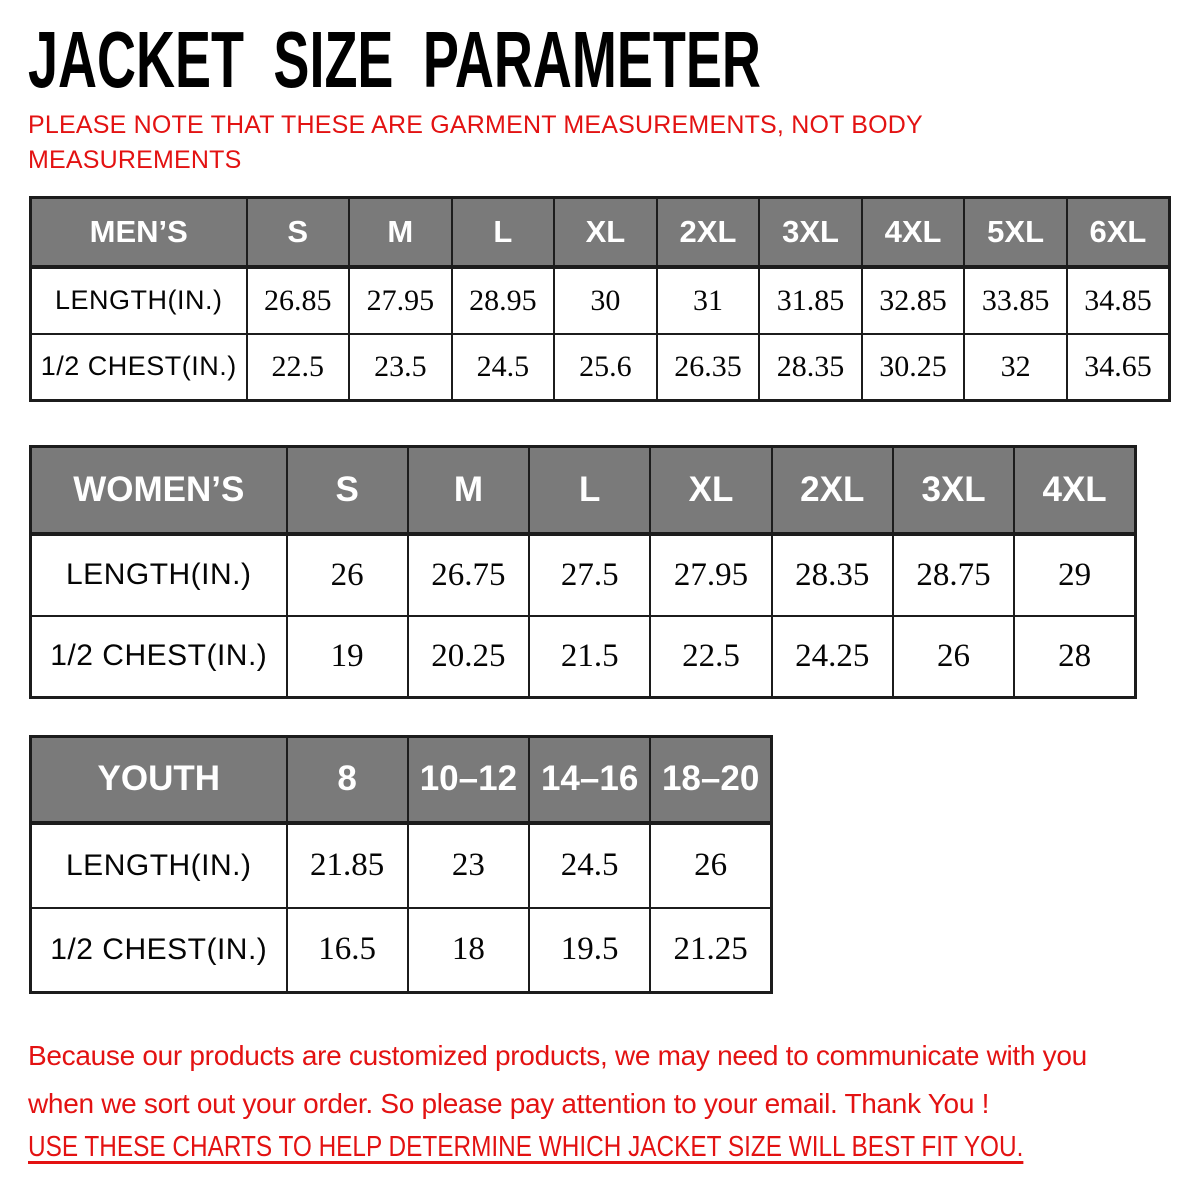  What do you see at coordinates (810, 367) in the screenshot?
I see `mens-value-cell-1-5: 28.35` at bounding box center [810, 367].